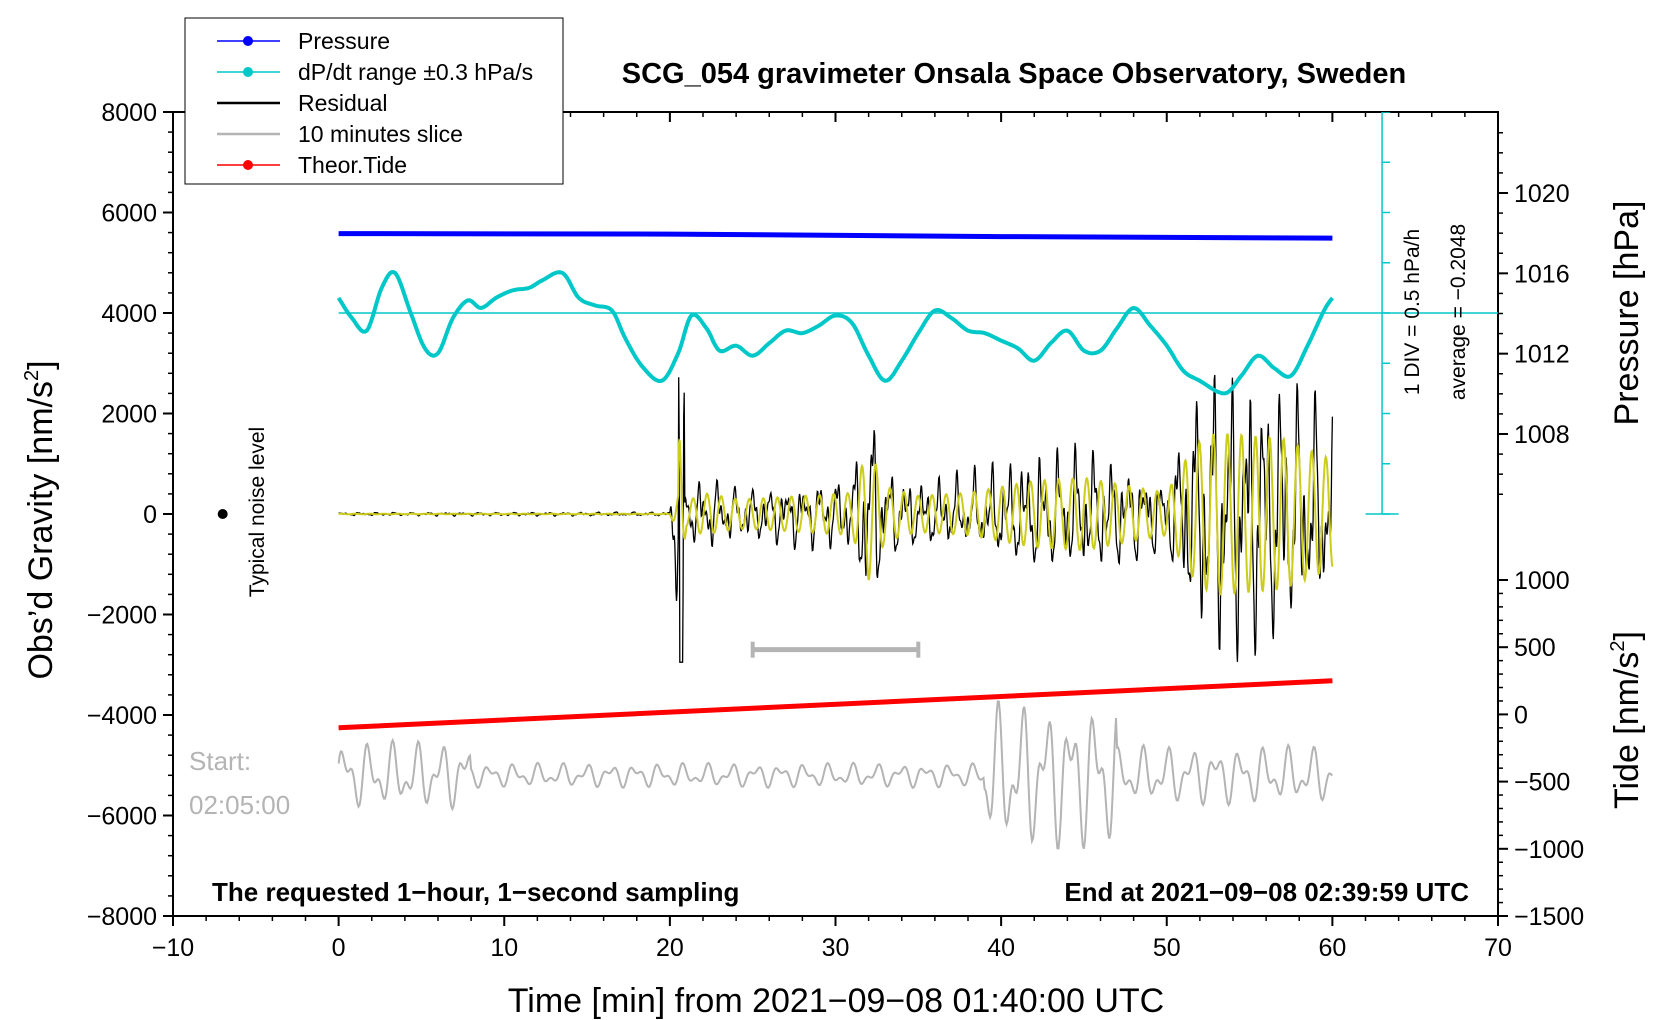  I want to click on y-tick-label: 0, so click(150, 515).